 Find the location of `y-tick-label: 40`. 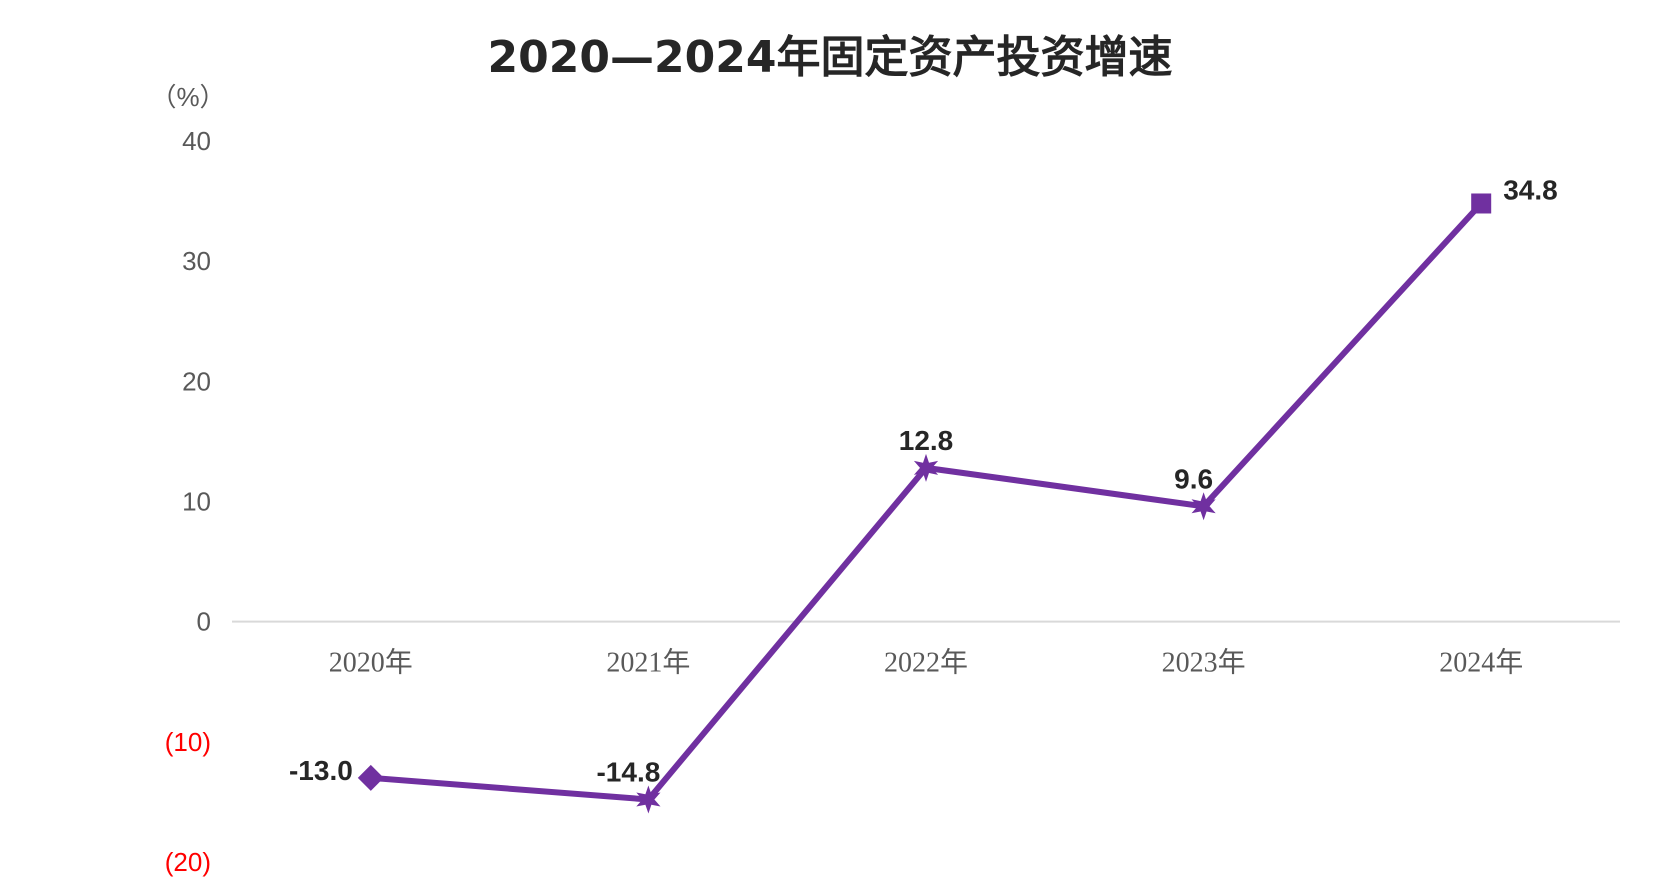

y-tick-label: 40 is located at coordinates (196, 141).